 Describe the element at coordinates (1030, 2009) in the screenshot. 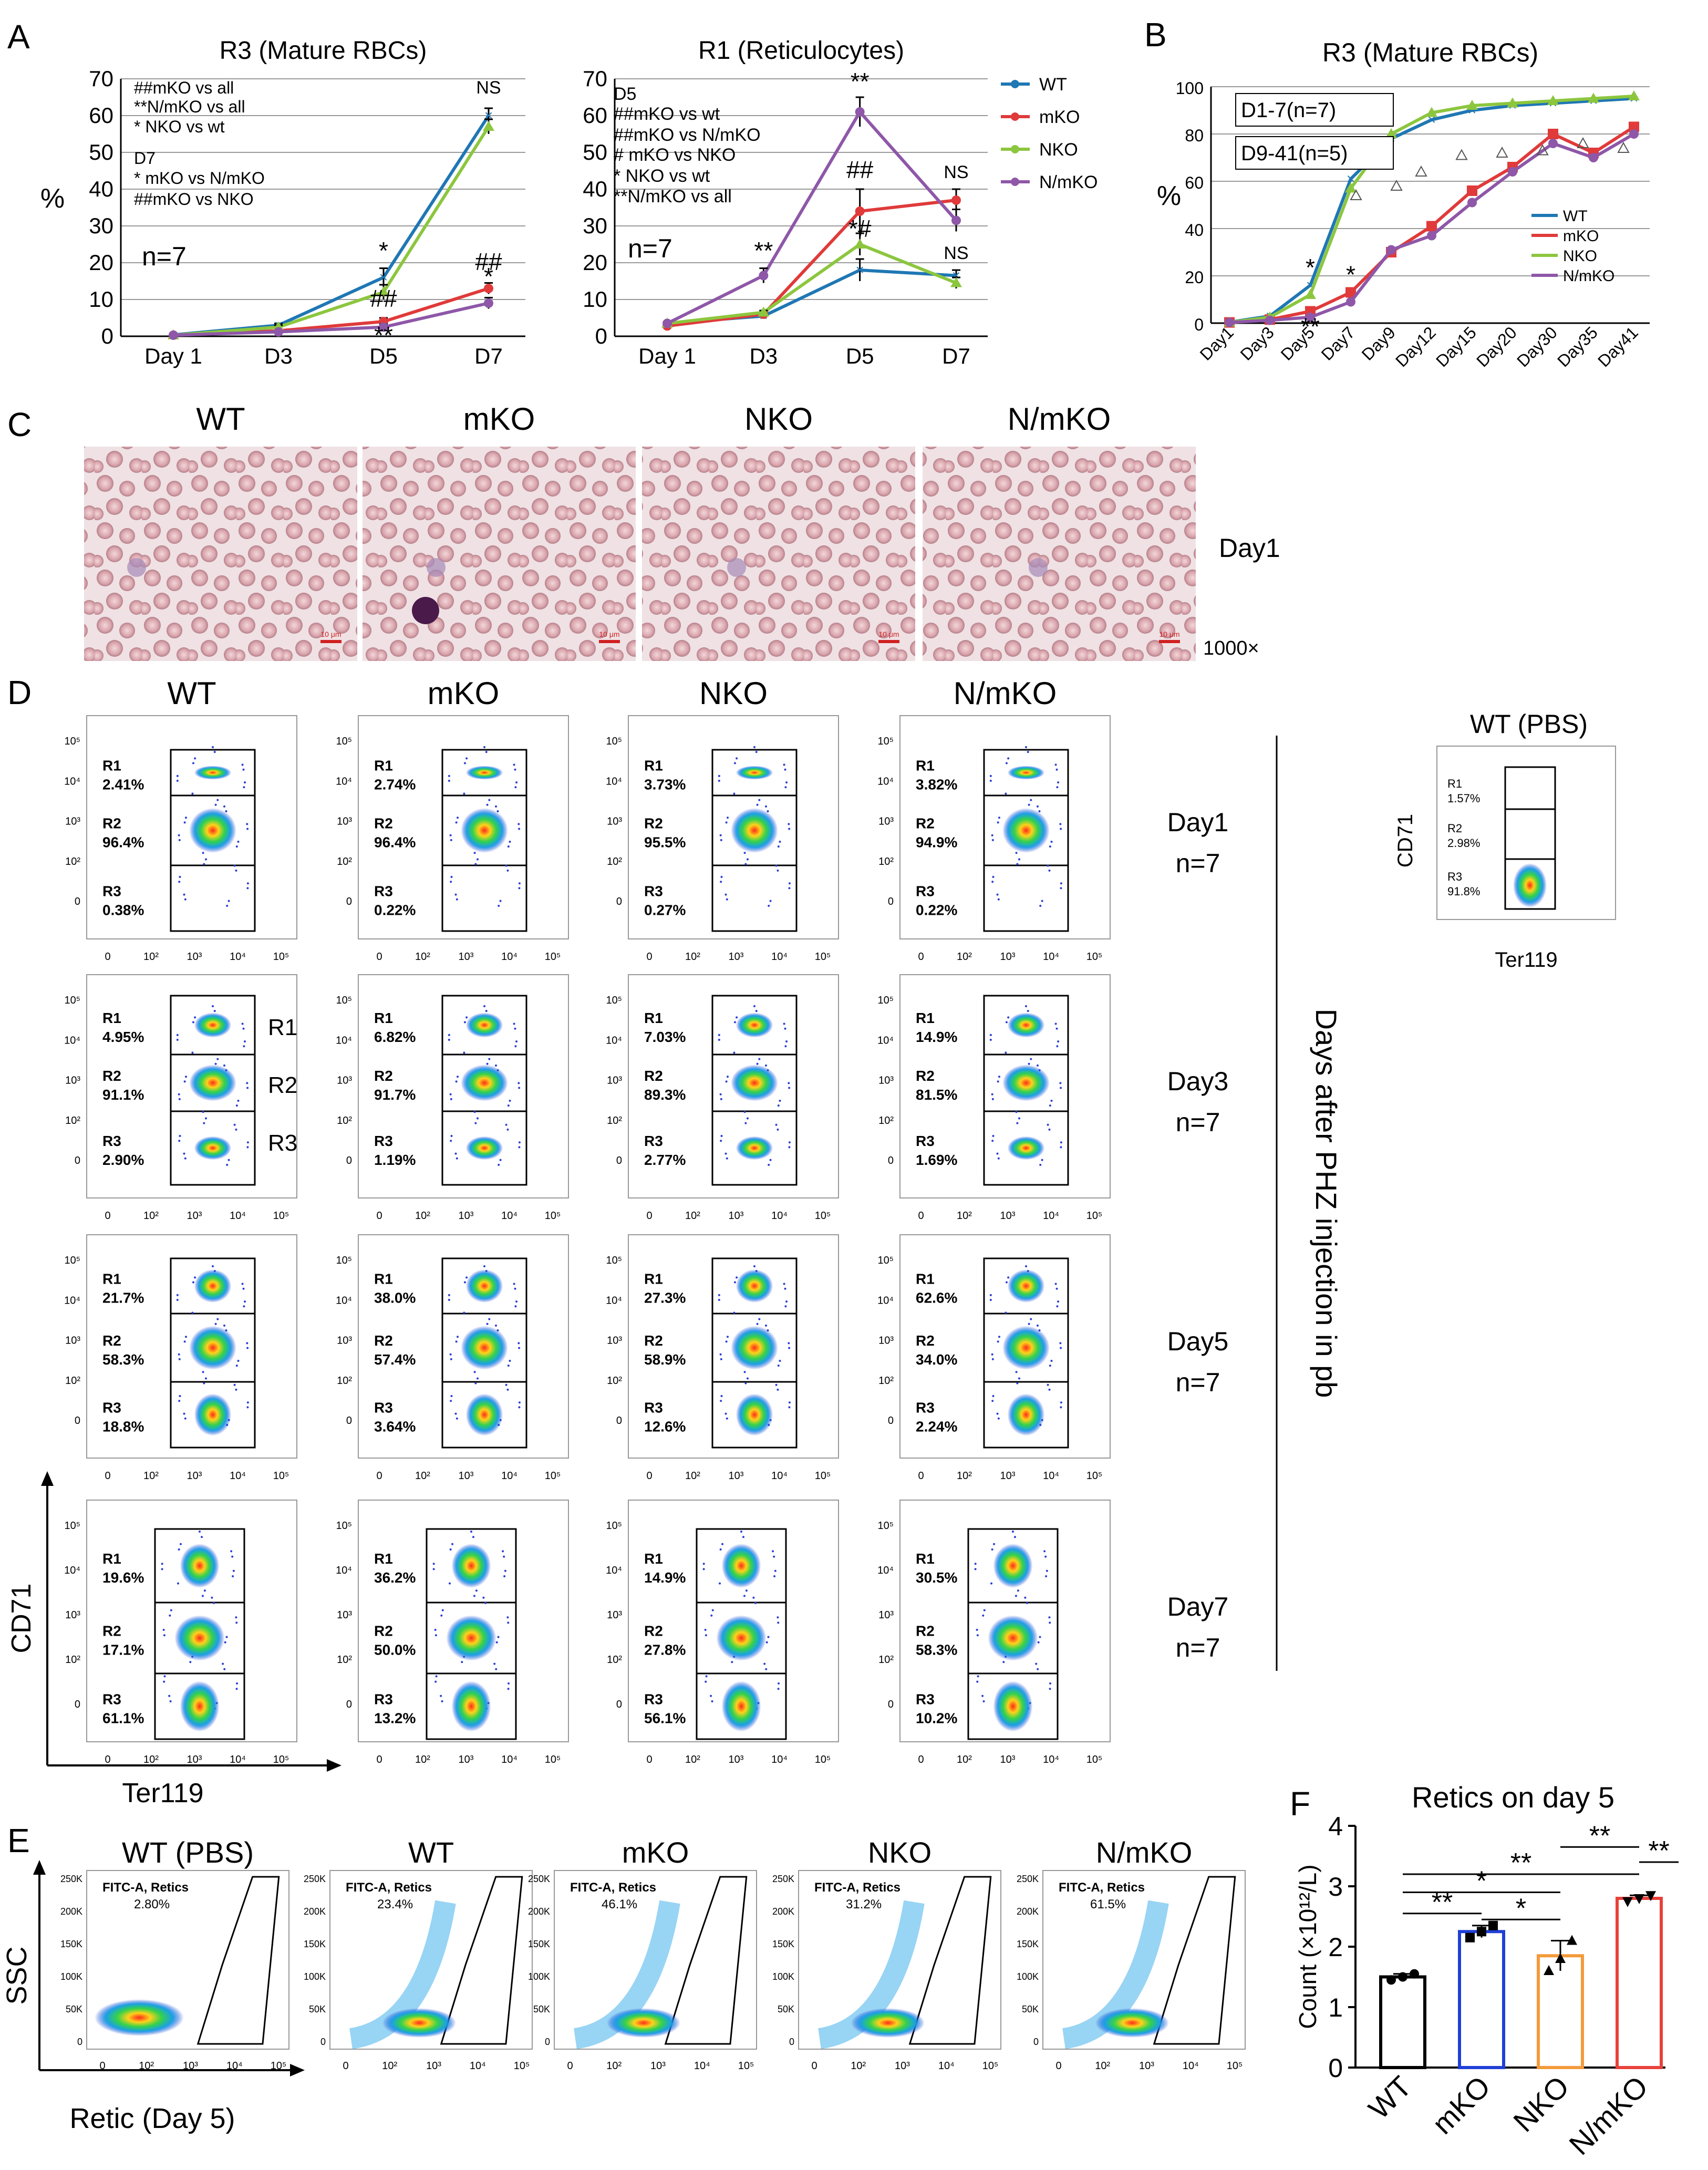

I see `y-tick-label: 50K` at that location.